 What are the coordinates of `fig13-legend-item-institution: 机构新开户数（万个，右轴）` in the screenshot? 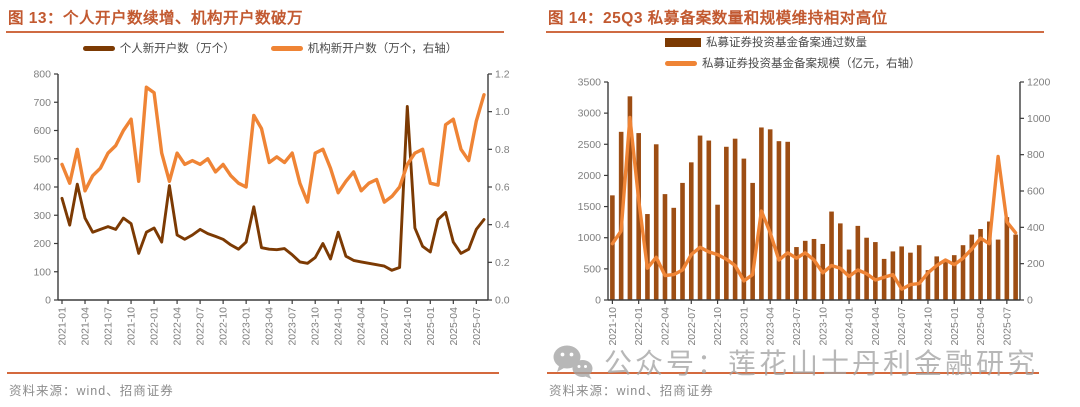 It's located at (364, 48).